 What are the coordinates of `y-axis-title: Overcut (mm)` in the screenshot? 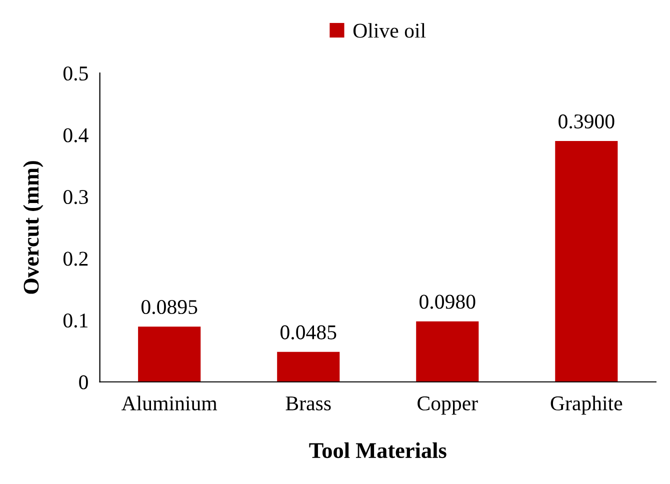 It's located at (33, 227).